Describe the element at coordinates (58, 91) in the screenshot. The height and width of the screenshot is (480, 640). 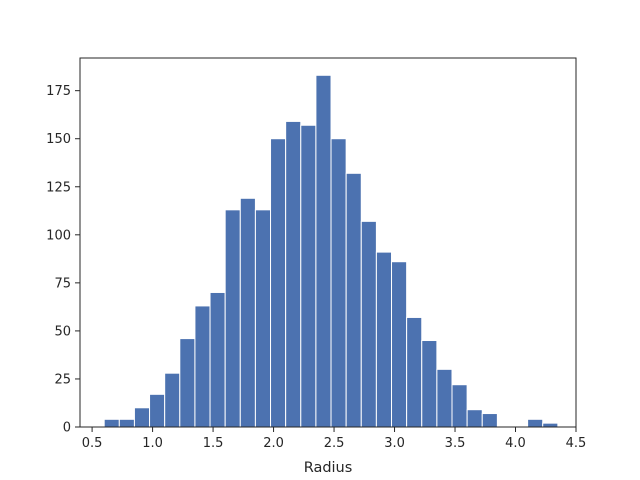
I see `y-tick-label: 175` at that location.